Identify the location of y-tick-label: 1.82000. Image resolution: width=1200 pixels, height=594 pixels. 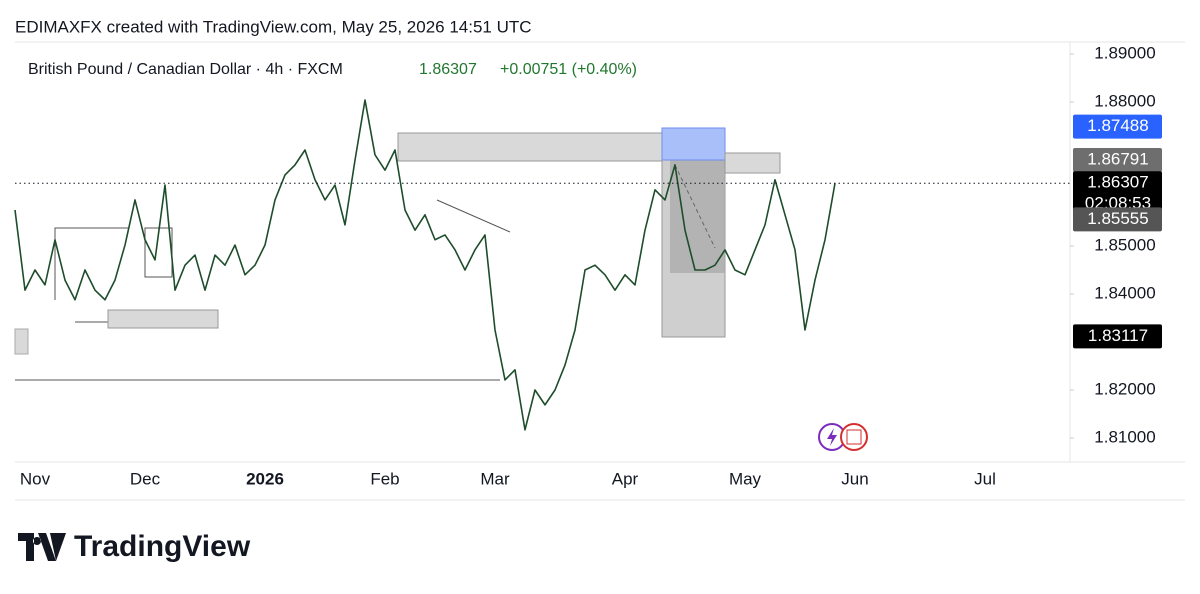
(1124, 388).